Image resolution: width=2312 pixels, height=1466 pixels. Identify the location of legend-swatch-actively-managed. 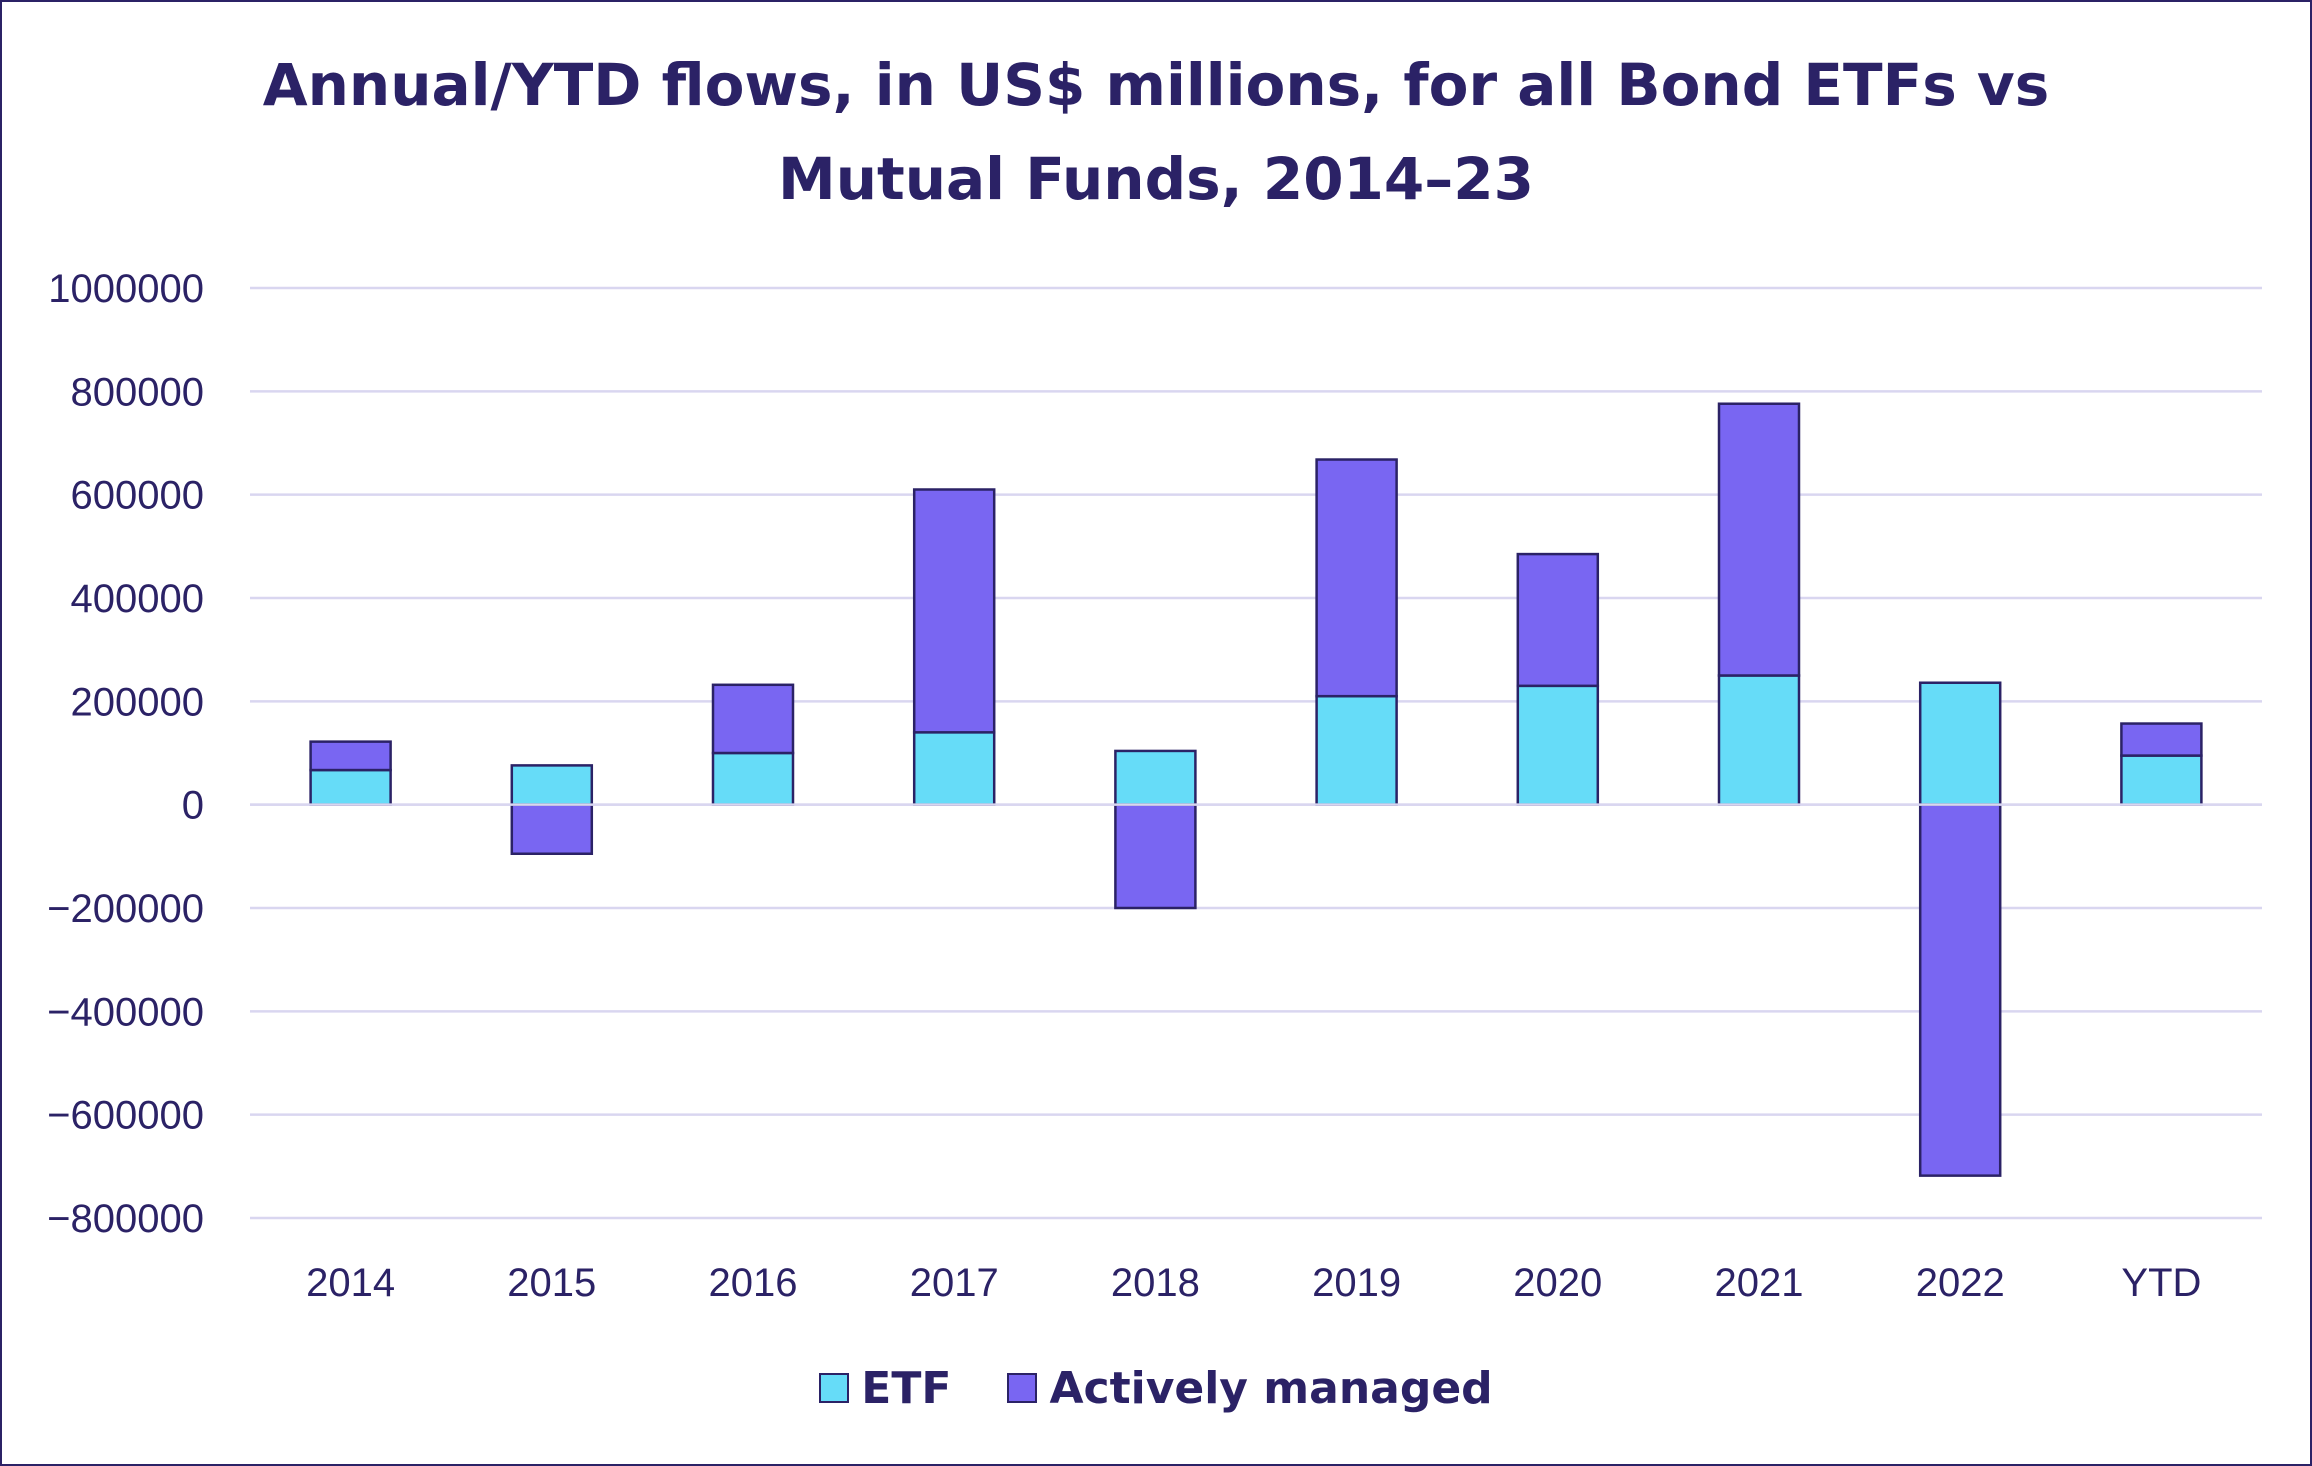
(1022, 1388).